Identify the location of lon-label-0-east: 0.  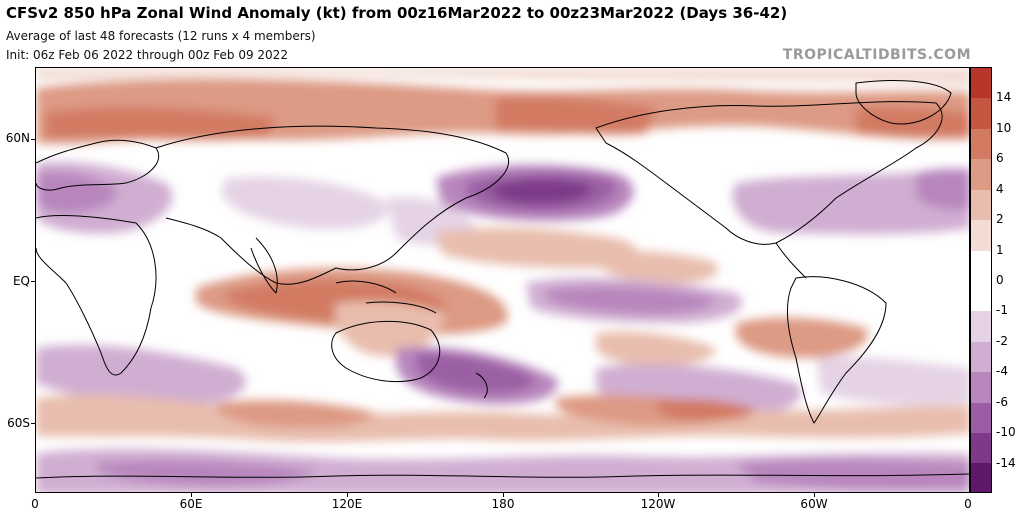
(968, 504).